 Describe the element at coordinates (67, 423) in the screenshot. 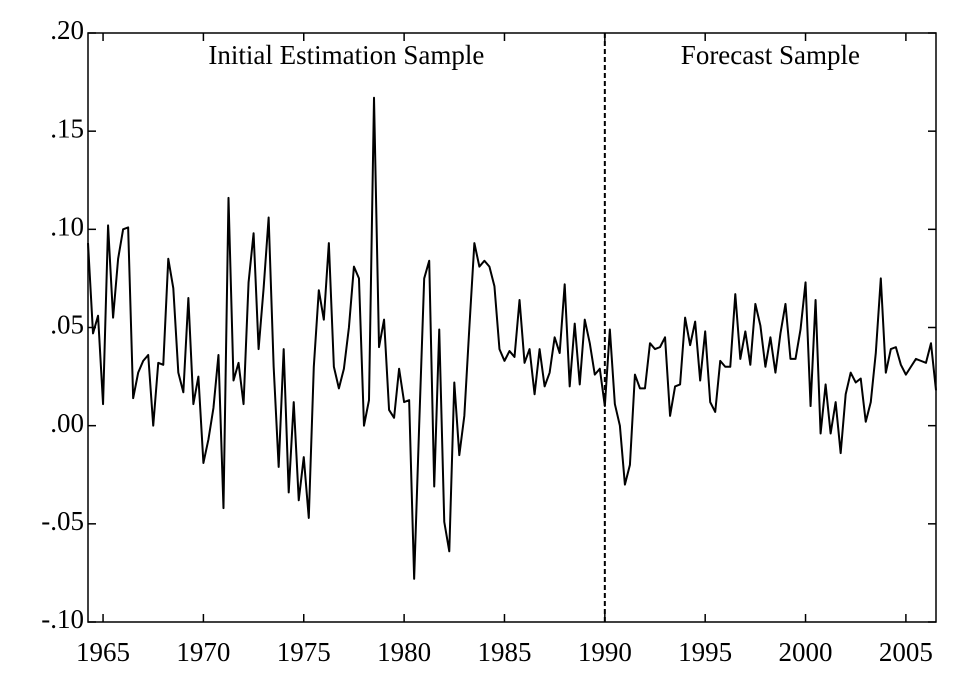

I see `y-tick-label: .00` at that location.